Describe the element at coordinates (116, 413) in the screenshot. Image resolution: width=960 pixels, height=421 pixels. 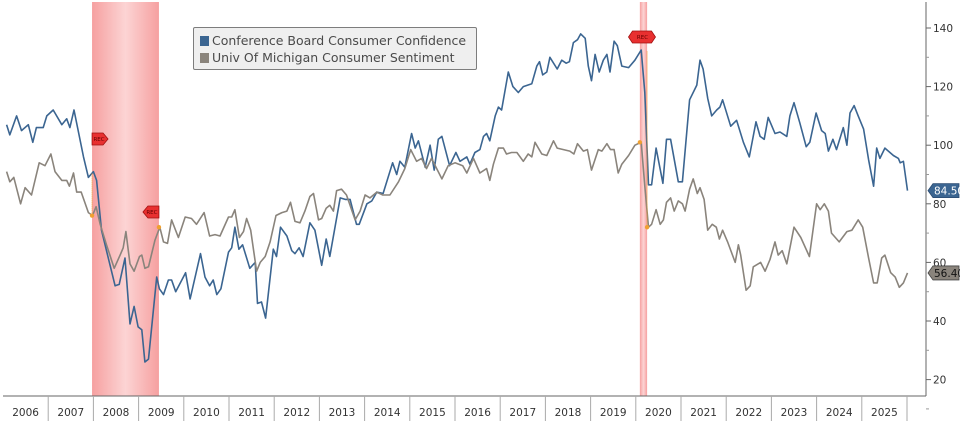
I see `x-tick-label: 2008` at that location.